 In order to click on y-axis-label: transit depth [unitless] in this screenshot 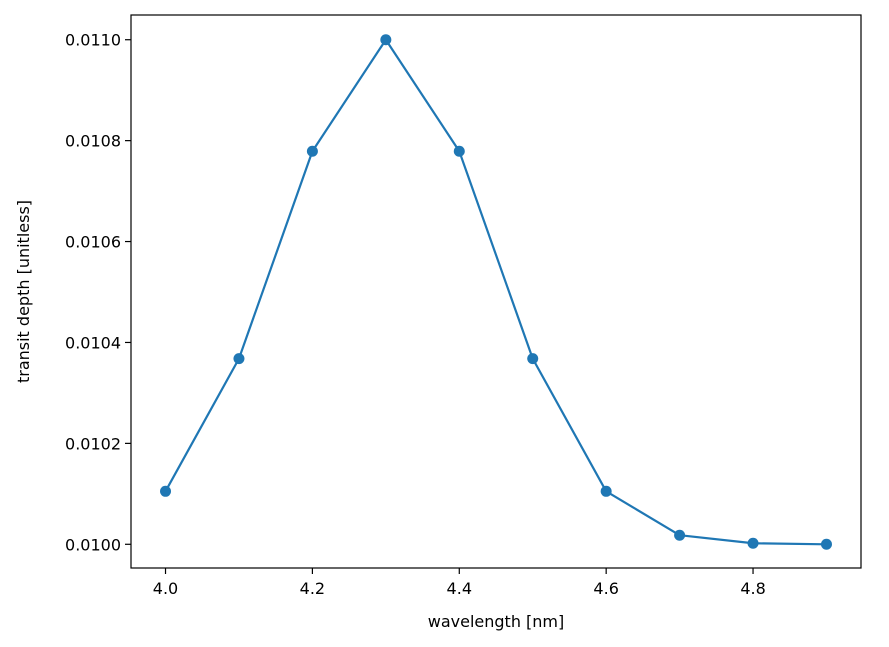, I will do `click(23, 291)`.